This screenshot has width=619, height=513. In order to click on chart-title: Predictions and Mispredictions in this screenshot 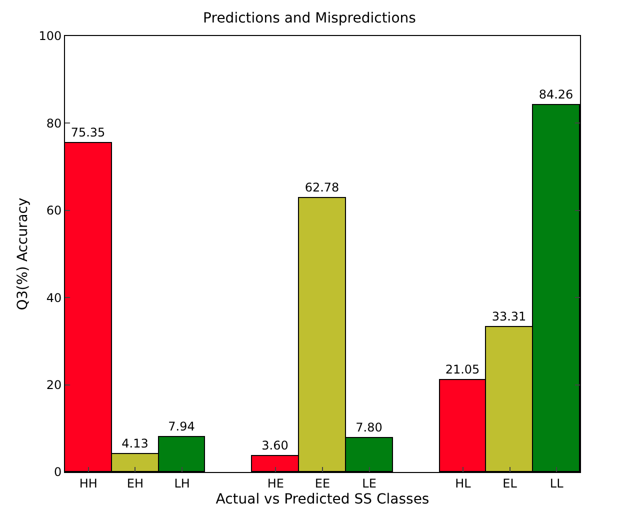, I will do `click(309, 18)`.